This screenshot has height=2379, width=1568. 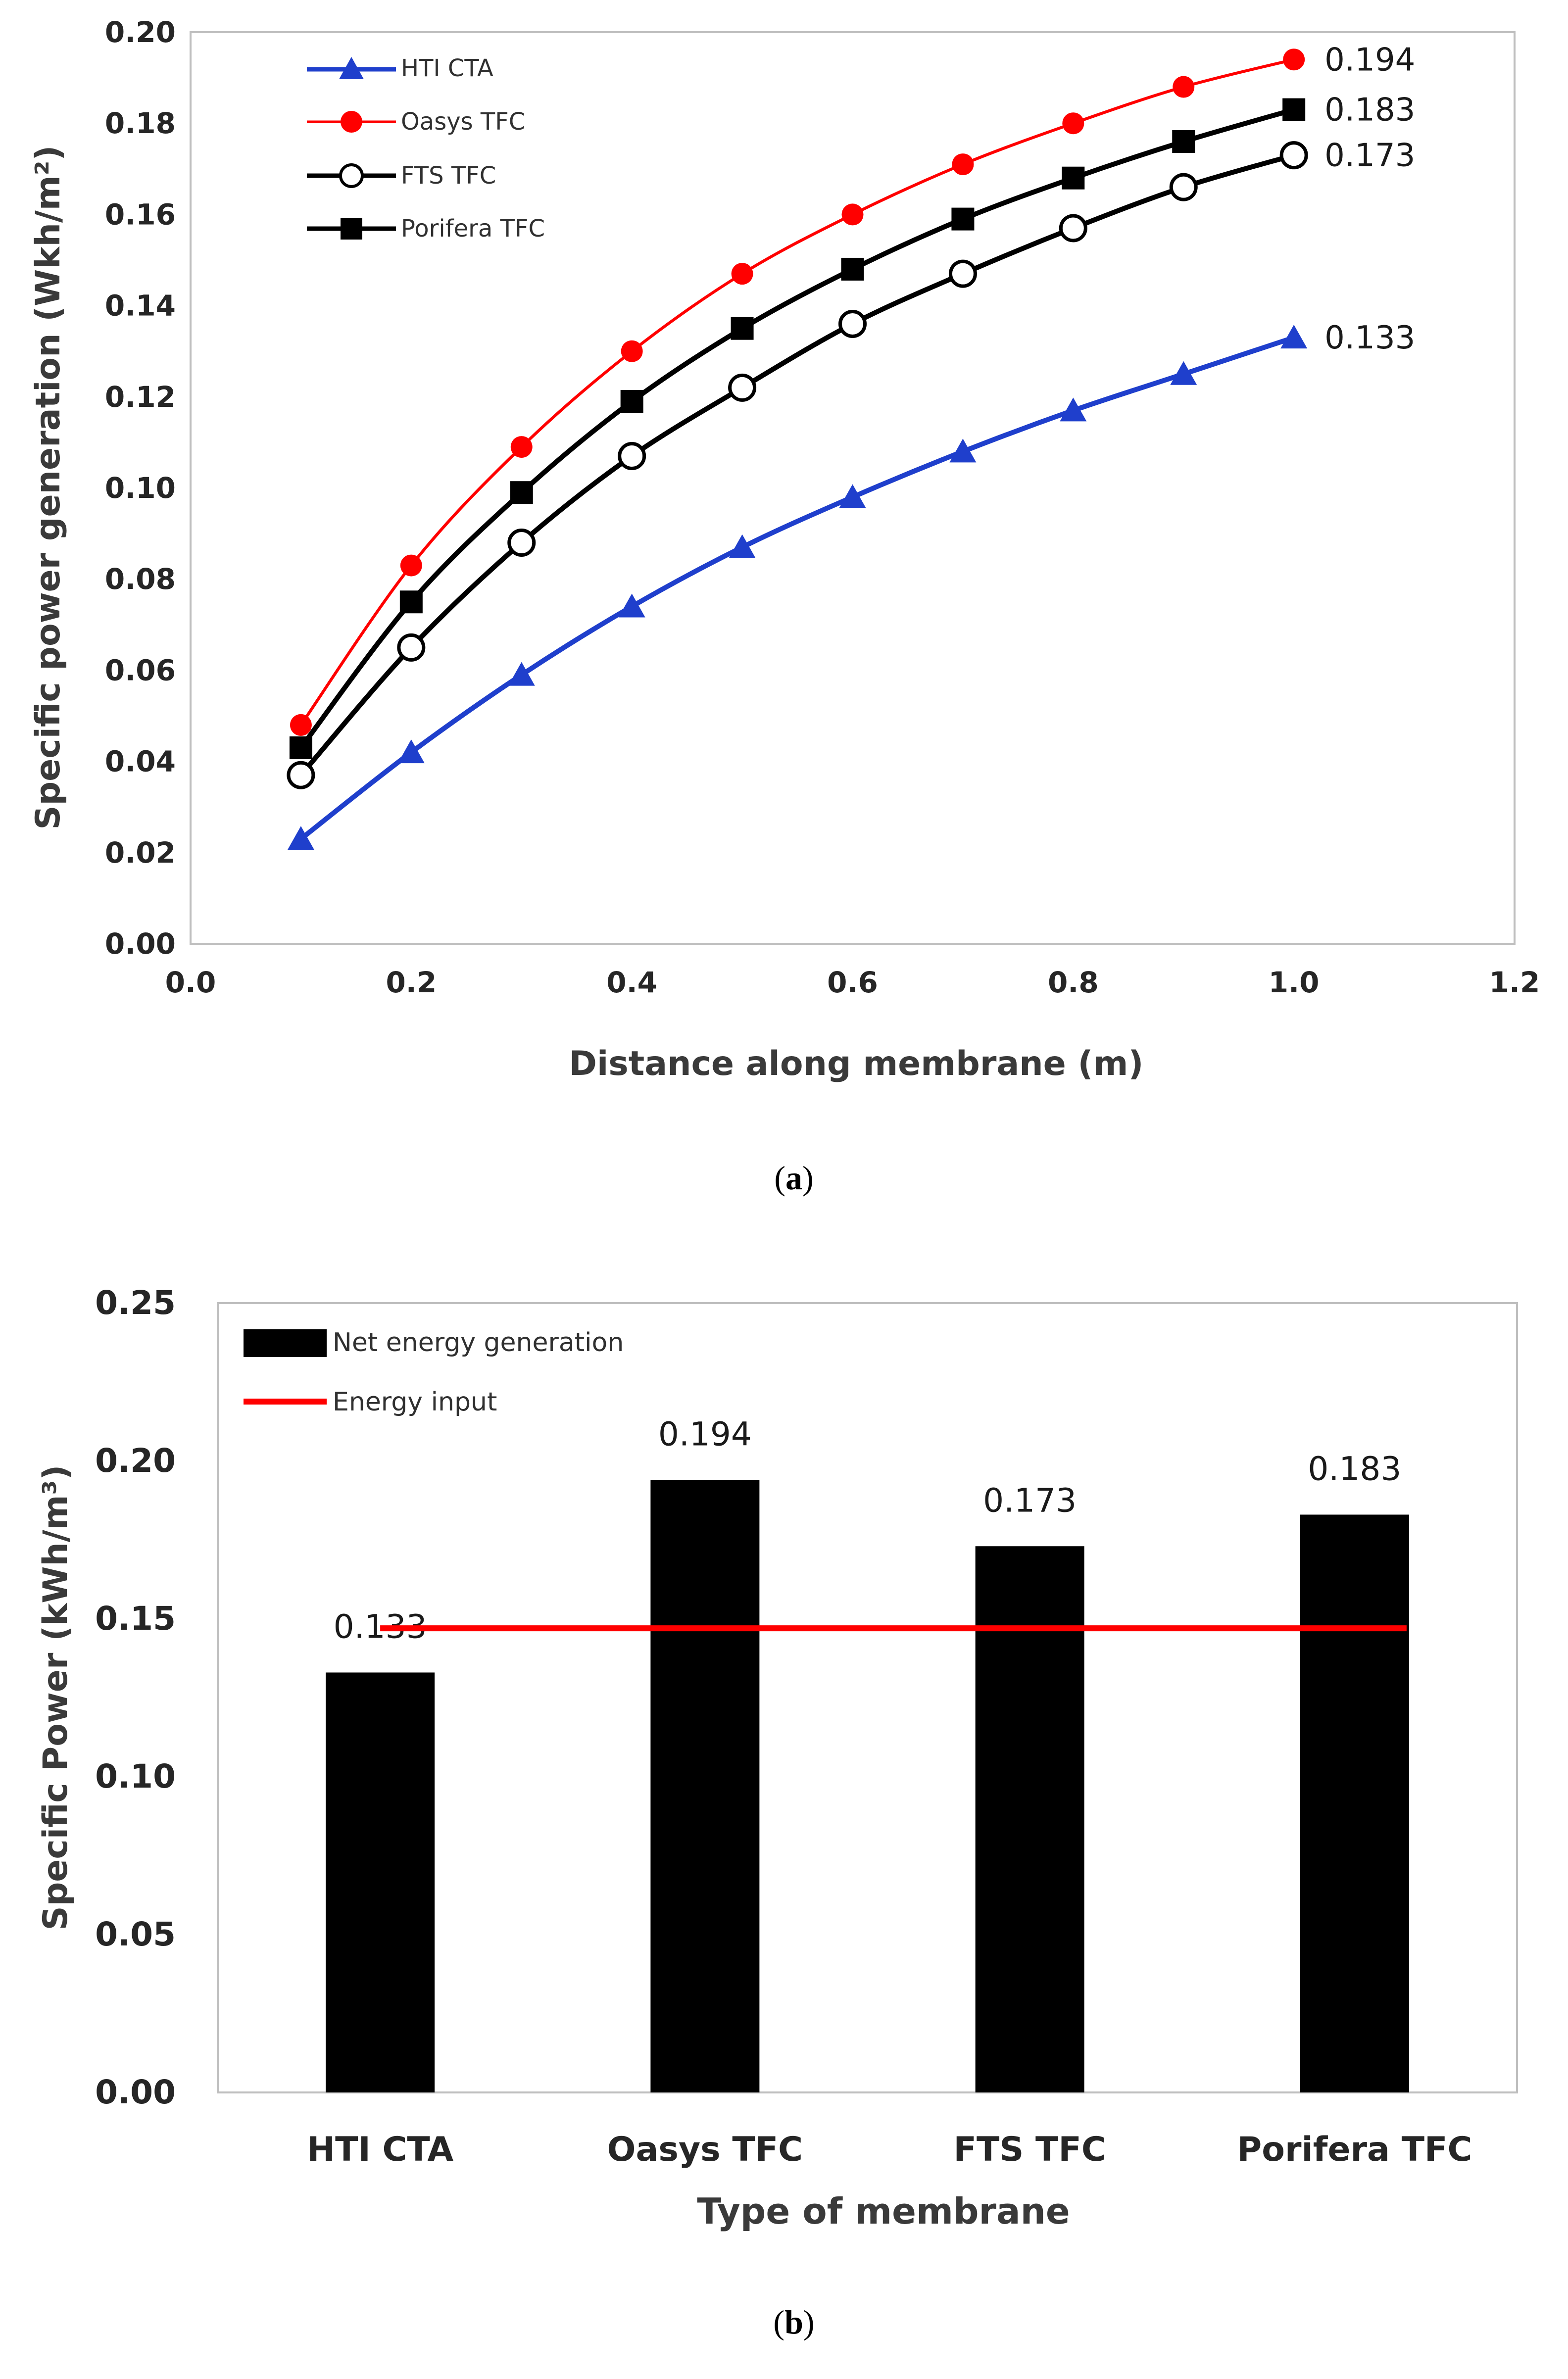 I want to click on chart-a-x-tick-0-6: 0.6, so click(x=852, y=983).